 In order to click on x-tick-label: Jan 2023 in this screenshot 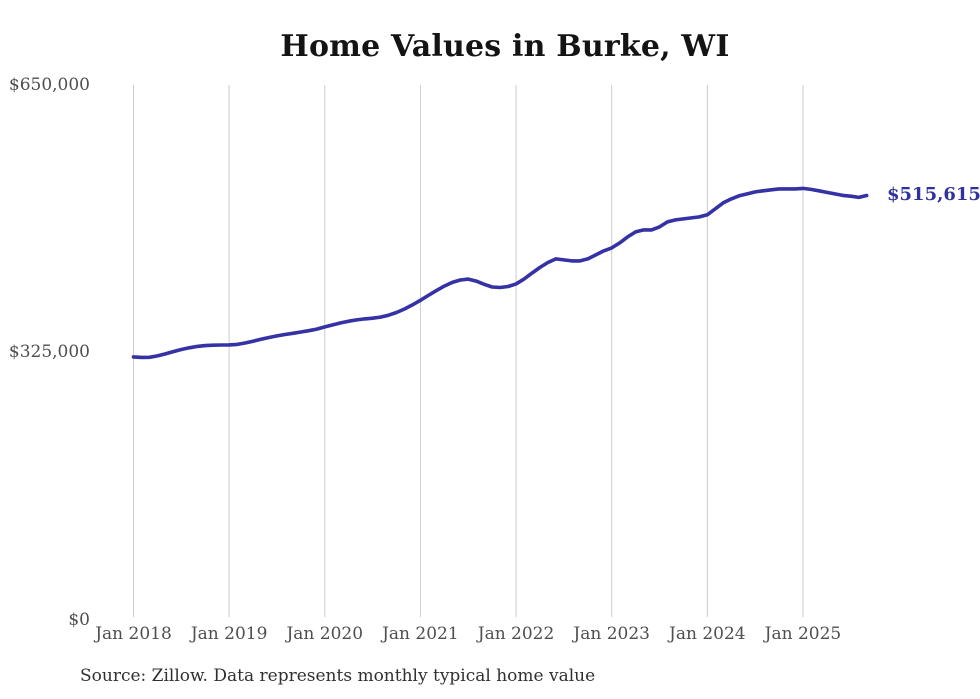, I will do `click(611, 634)`.